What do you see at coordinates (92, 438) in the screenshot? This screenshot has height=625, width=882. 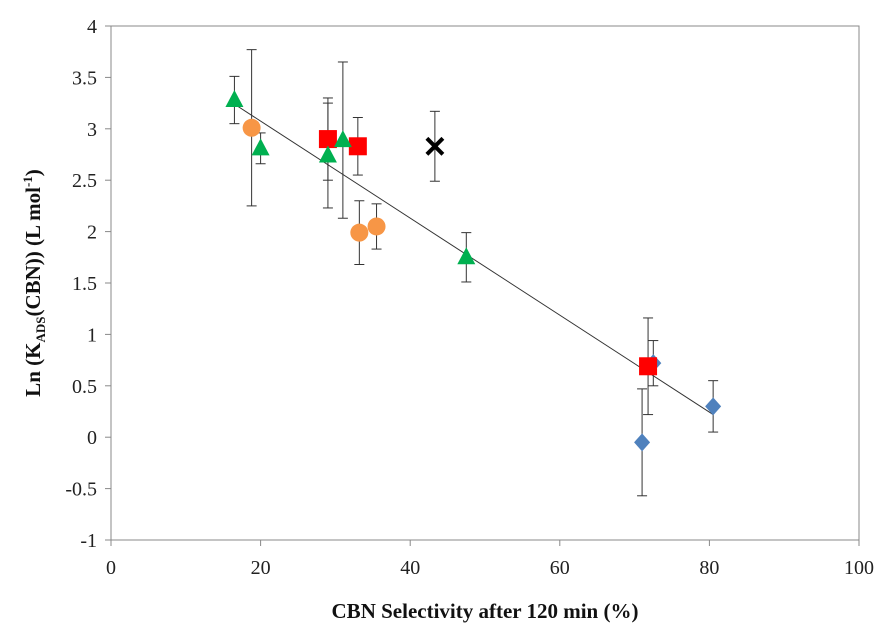 I see `y-tick-label: 0` at bounding box center [92, 438].